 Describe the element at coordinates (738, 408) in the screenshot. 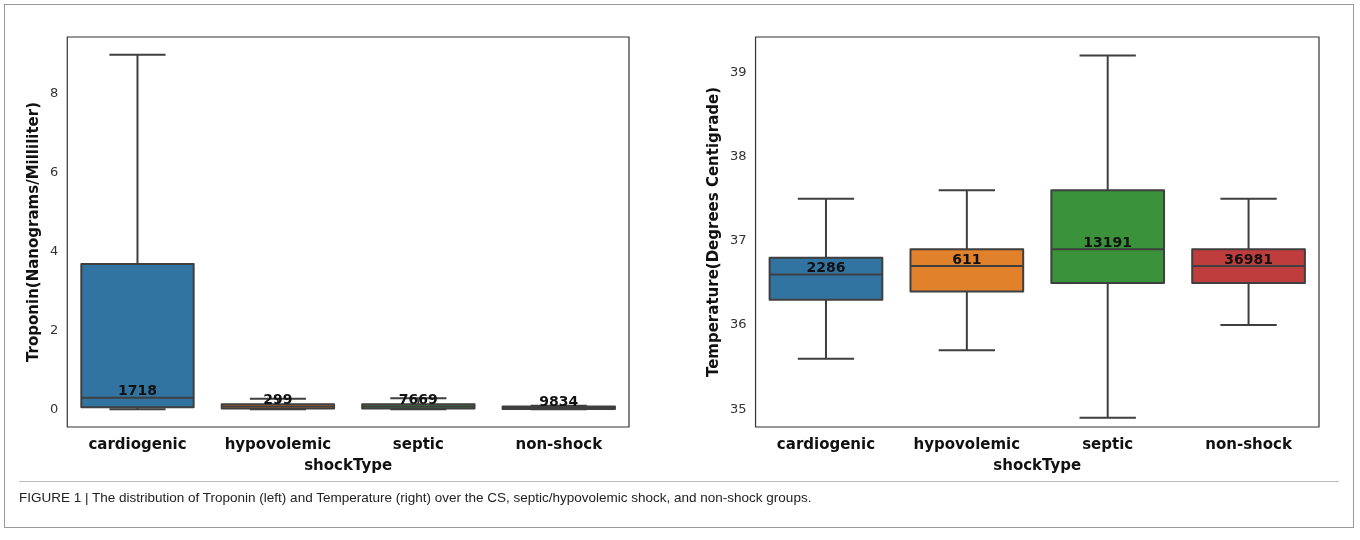

I see `y-tick-label: 35` at that location.